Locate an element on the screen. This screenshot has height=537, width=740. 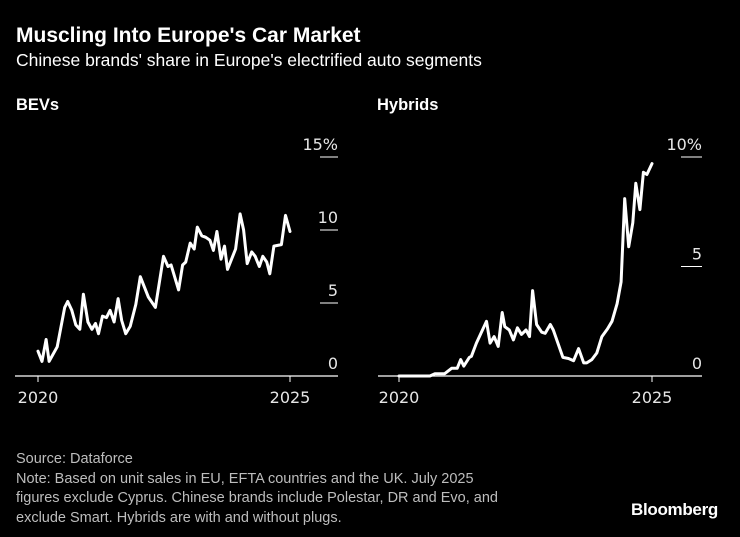
series-line-hybrids is located at coordinates (525, 270).